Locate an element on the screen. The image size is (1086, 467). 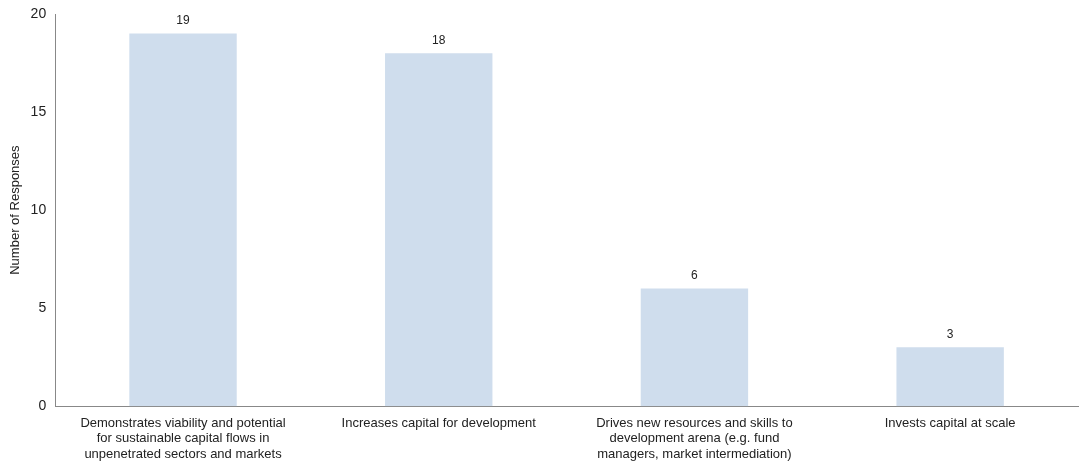
x-tick-label: Invests capital at scale is located at coordinates (950, 422).